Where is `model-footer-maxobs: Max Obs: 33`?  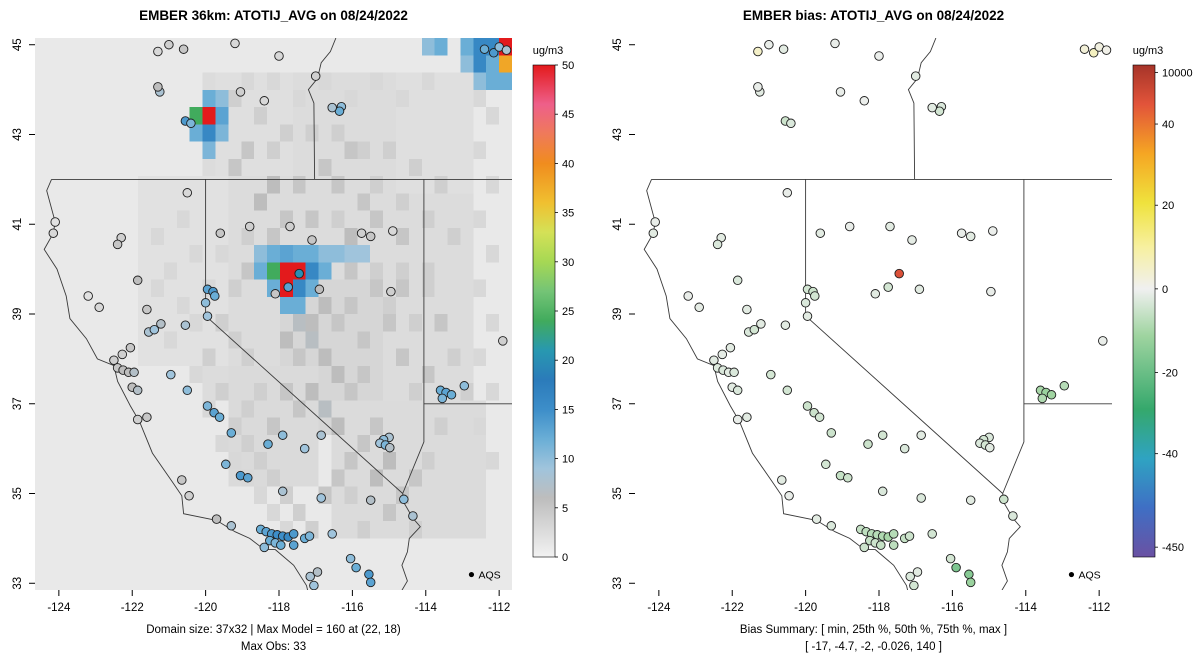
model-footer-maxobs: Max Obs: 33 is located at coordinates (273, 647).